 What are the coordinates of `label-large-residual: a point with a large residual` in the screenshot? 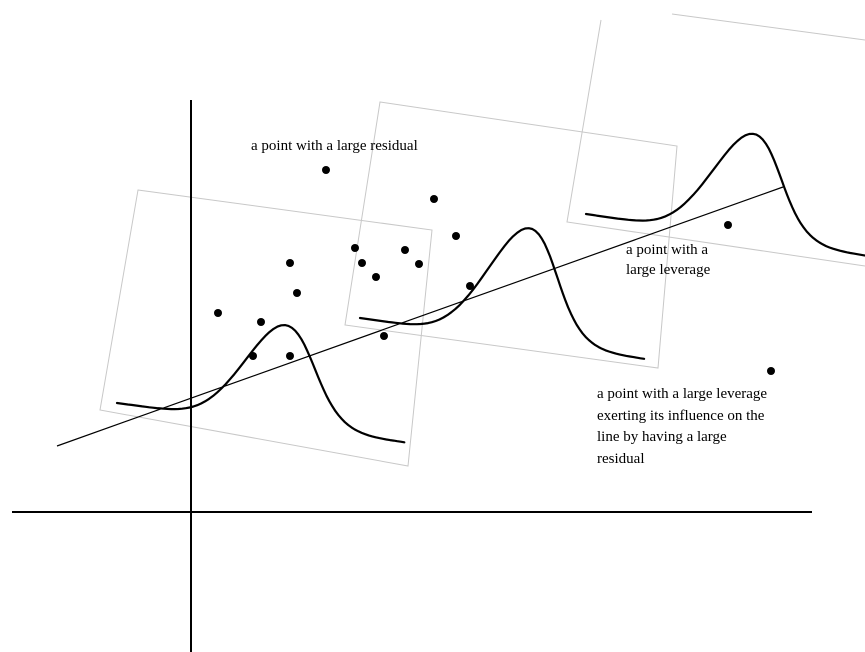 It's located at (334, 146).